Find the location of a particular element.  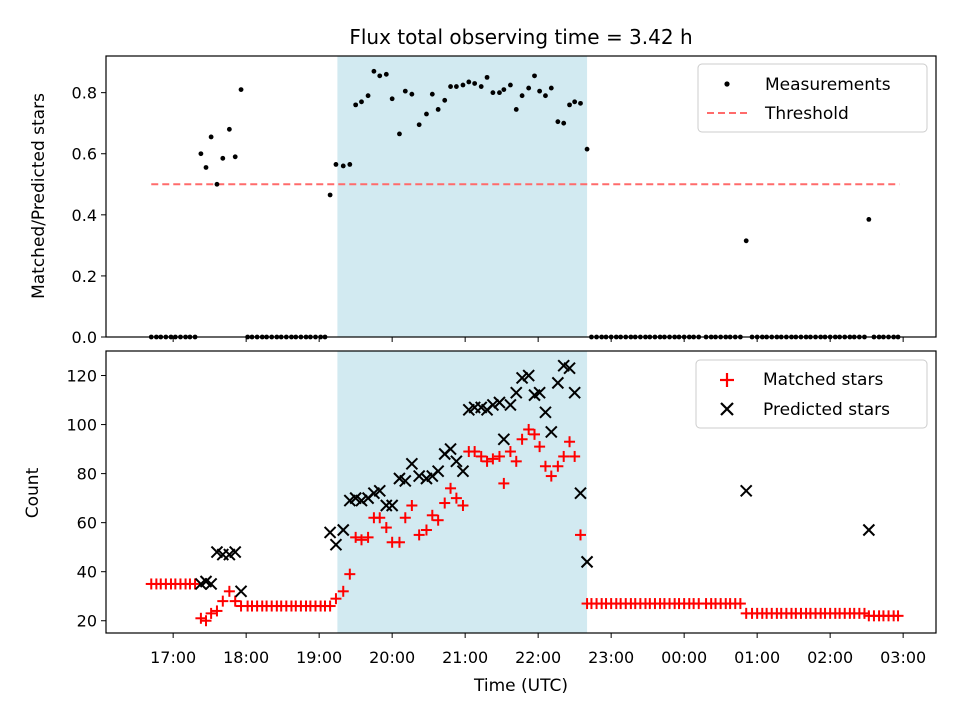

bottom-legend: Matched stars Predicted stars is located at coordinates (811, 394).